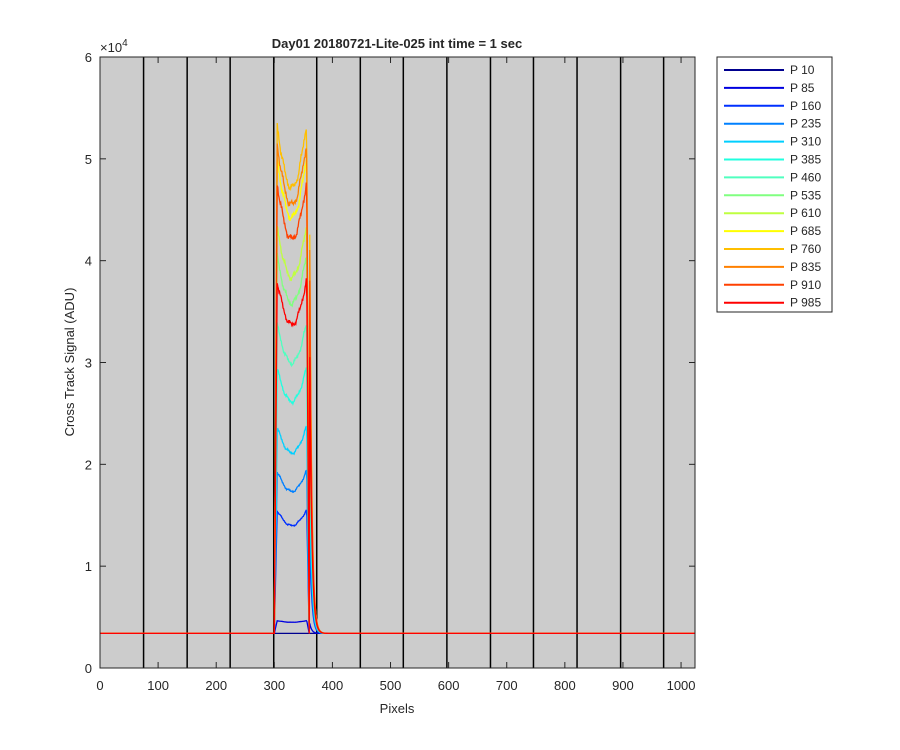  I want to click on legend-label: P 460, so click(805, 177).